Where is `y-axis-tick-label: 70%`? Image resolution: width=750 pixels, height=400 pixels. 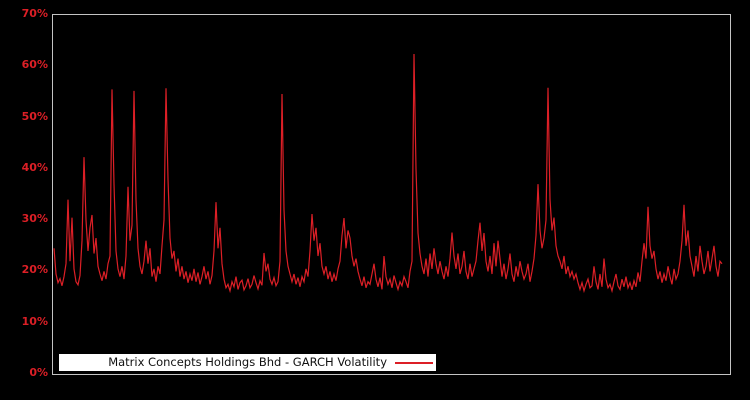 y-axis-tick-label: 70% is located at coordinates (34, 13).